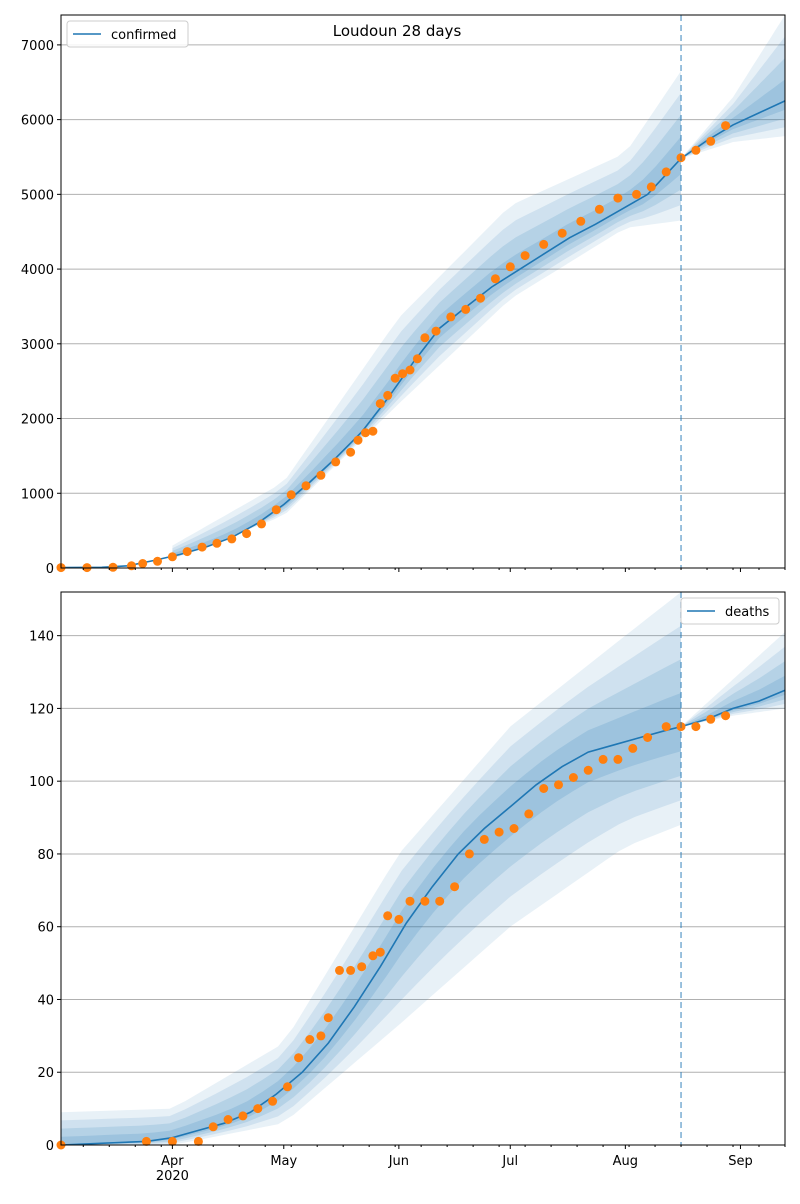 The height and width of the screenshot is (1204, 800). I want to click on legend-box, so click(127, 34).